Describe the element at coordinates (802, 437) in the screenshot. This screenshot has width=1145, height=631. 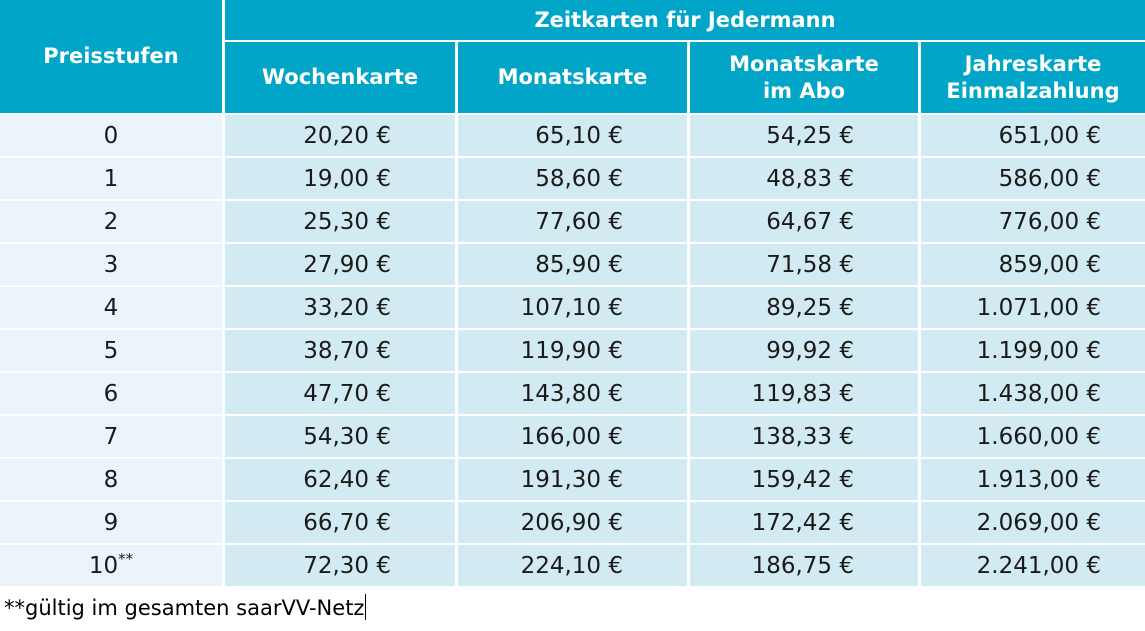
I see `price-cell: 138,33 €` at that location.